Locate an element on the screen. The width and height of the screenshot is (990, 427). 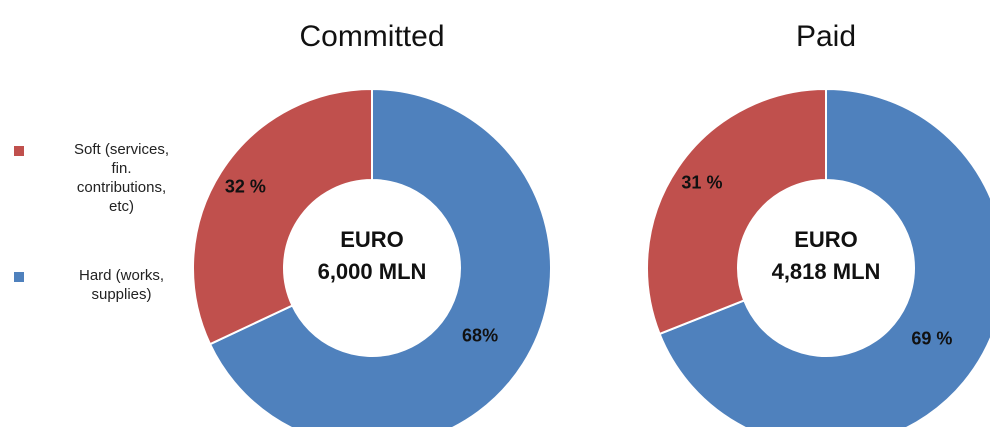
center-label: 6,000 MLN is located at coordinates (372, 271).